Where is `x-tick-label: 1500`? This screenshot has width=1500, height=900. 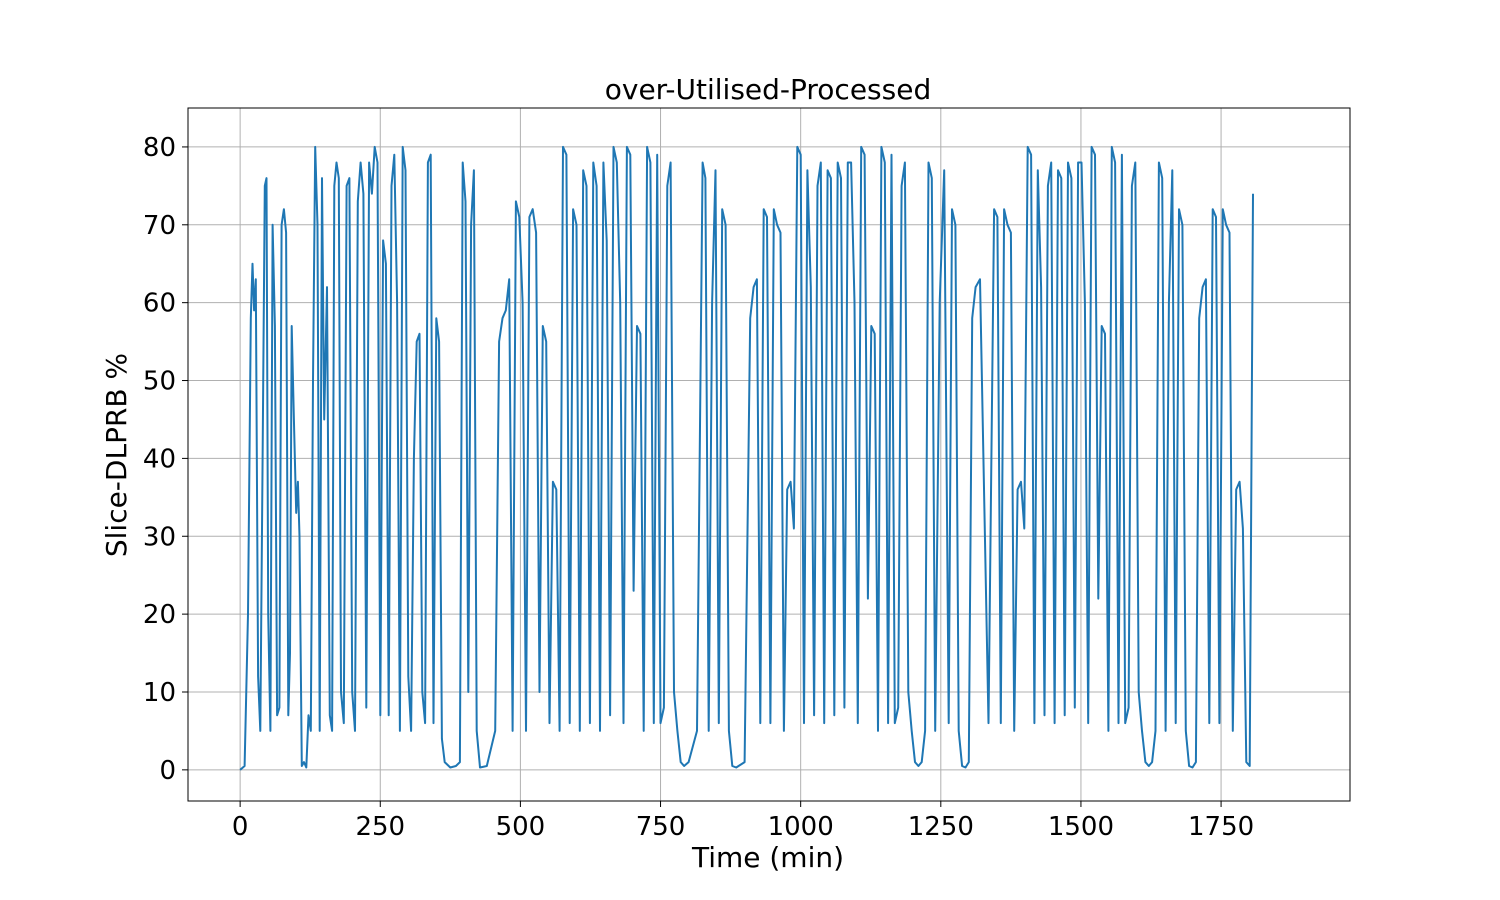
x-tick-label: 1500 is located at coordinates (1081, 827).